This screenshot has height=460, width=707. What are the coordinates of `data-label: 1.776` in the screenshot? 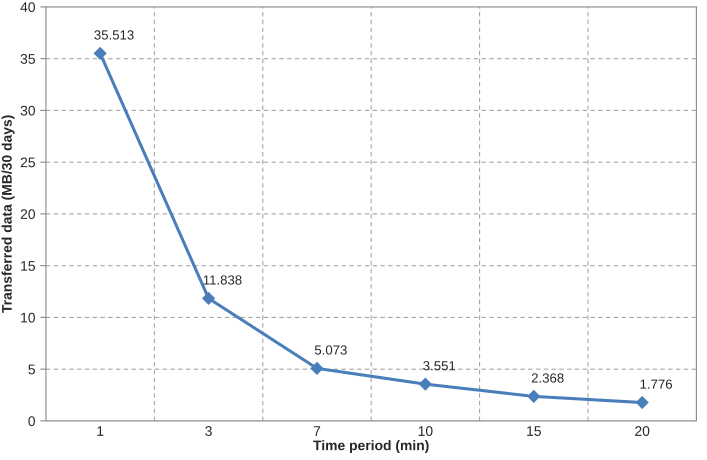 It's located at (656, 384).